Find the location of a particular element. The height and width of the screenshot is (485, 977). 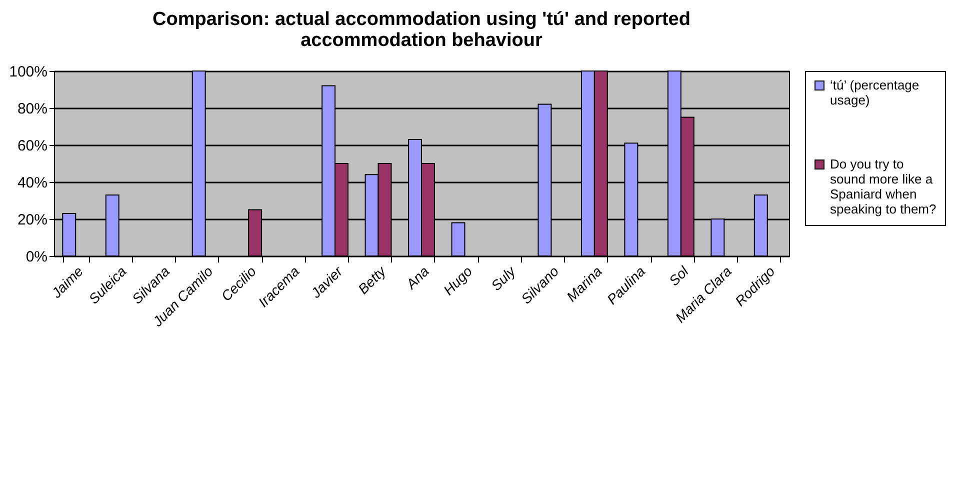

y-tick-label: 20% is located at coordinates (32, 220).